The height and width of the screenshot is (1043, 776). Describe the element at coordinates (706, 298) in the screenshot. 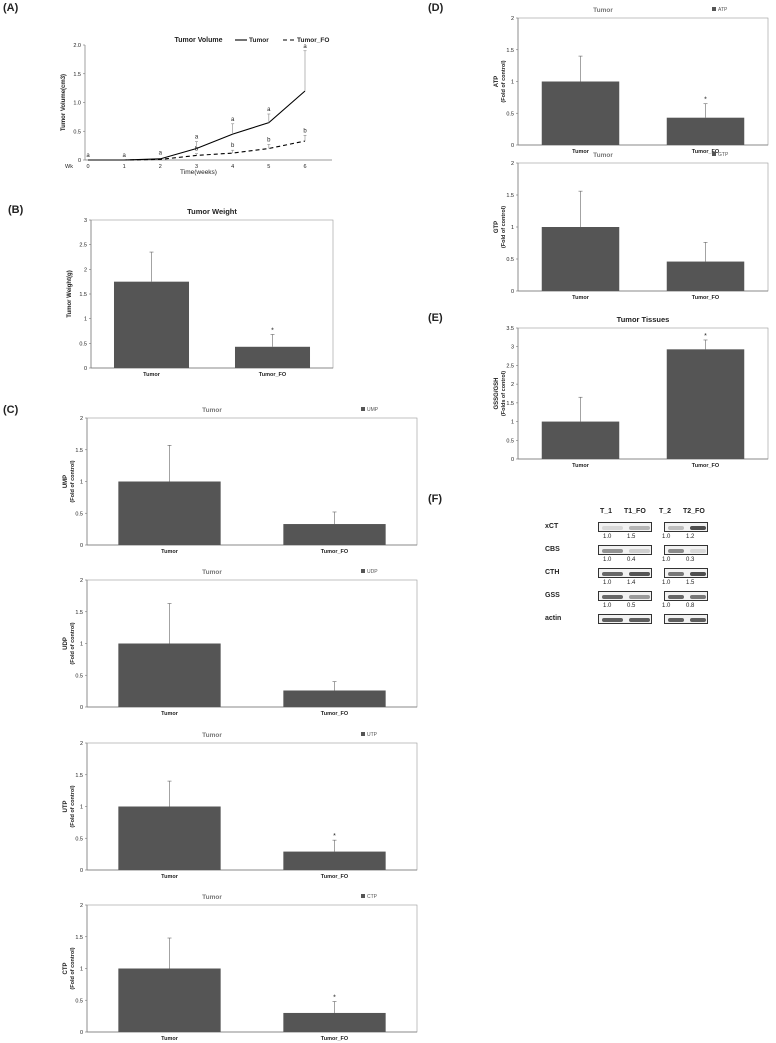

I see `gtp-category-label-2: Tumor_FO` at that location.